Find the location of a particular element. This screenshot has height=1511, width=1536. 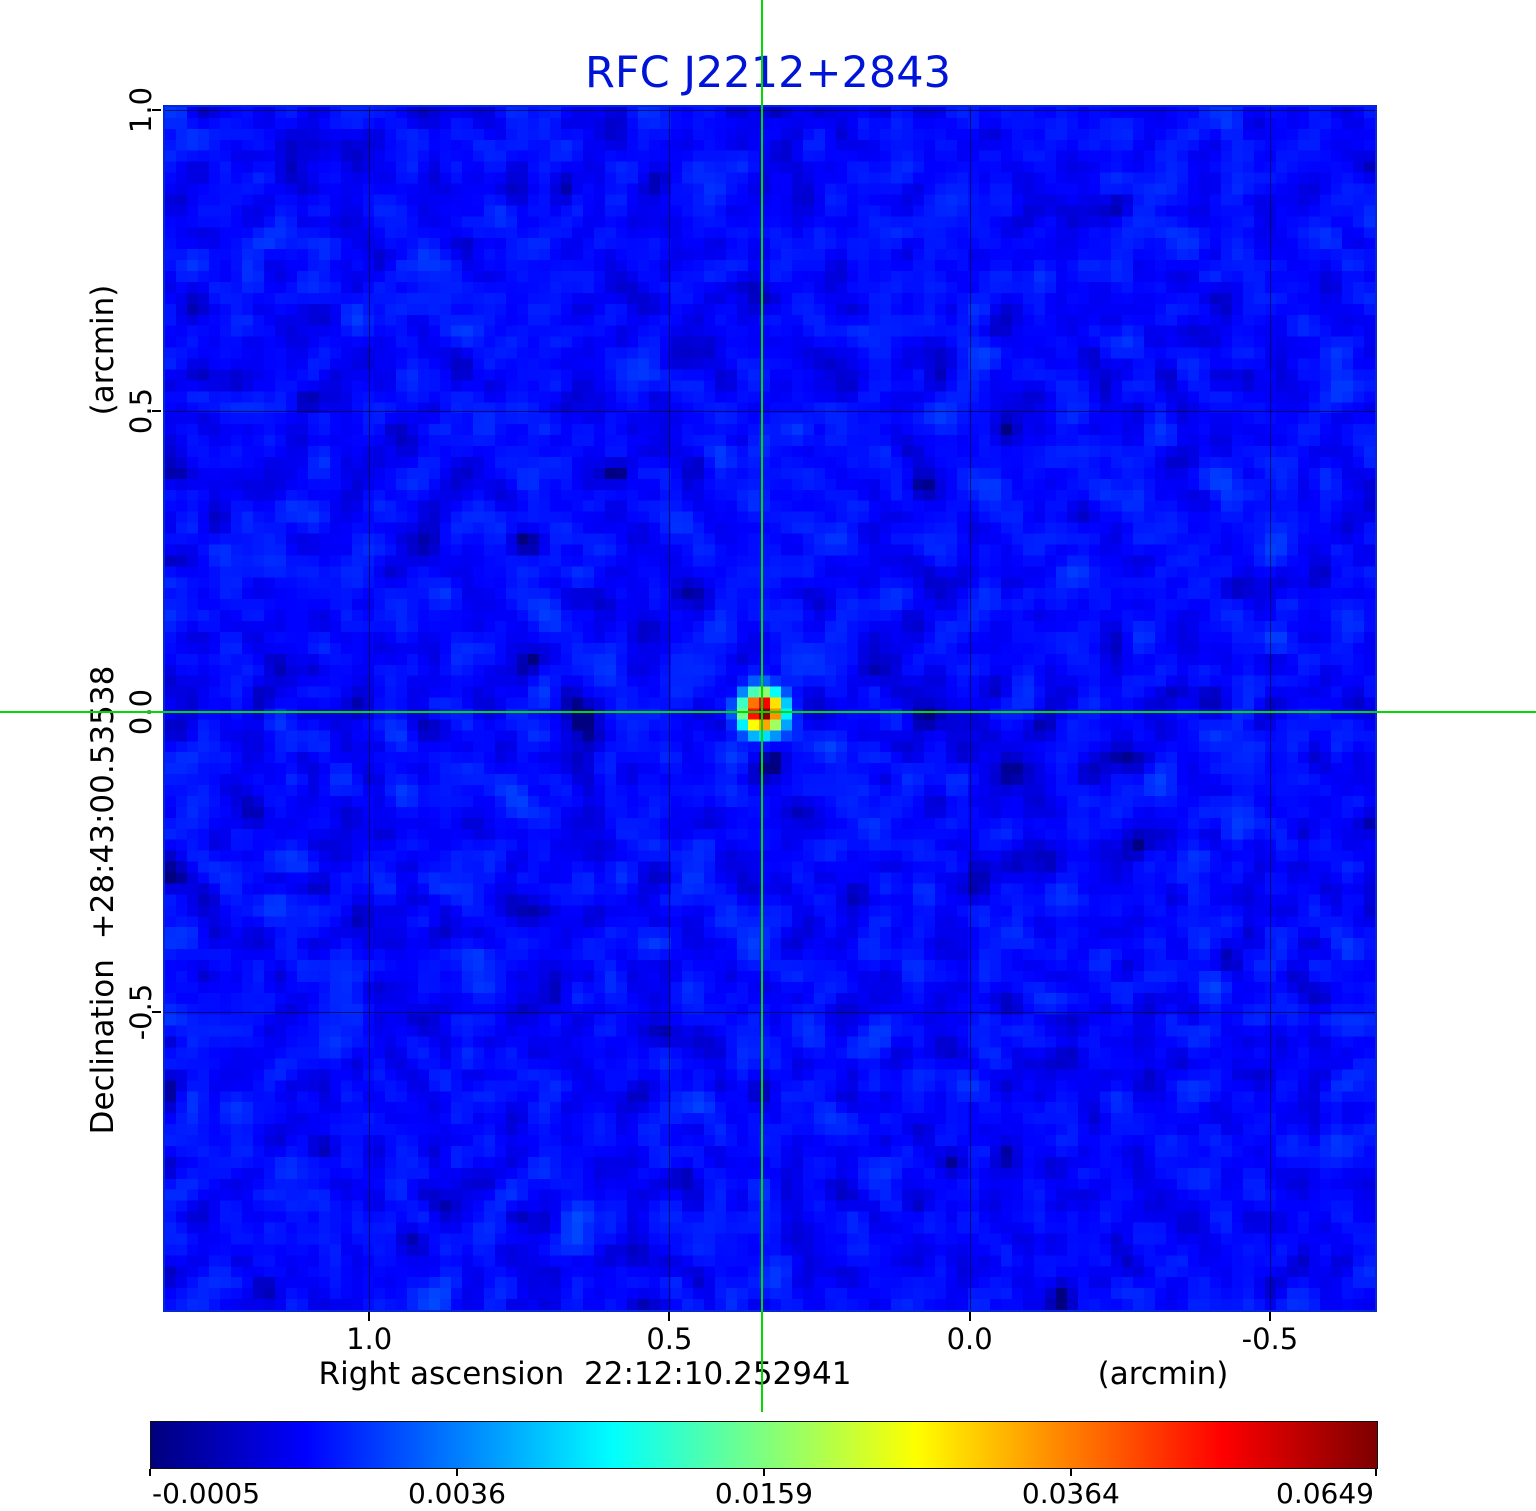

colorbar-tick-label: 0.0159 is located at coordinates (763, 1493).